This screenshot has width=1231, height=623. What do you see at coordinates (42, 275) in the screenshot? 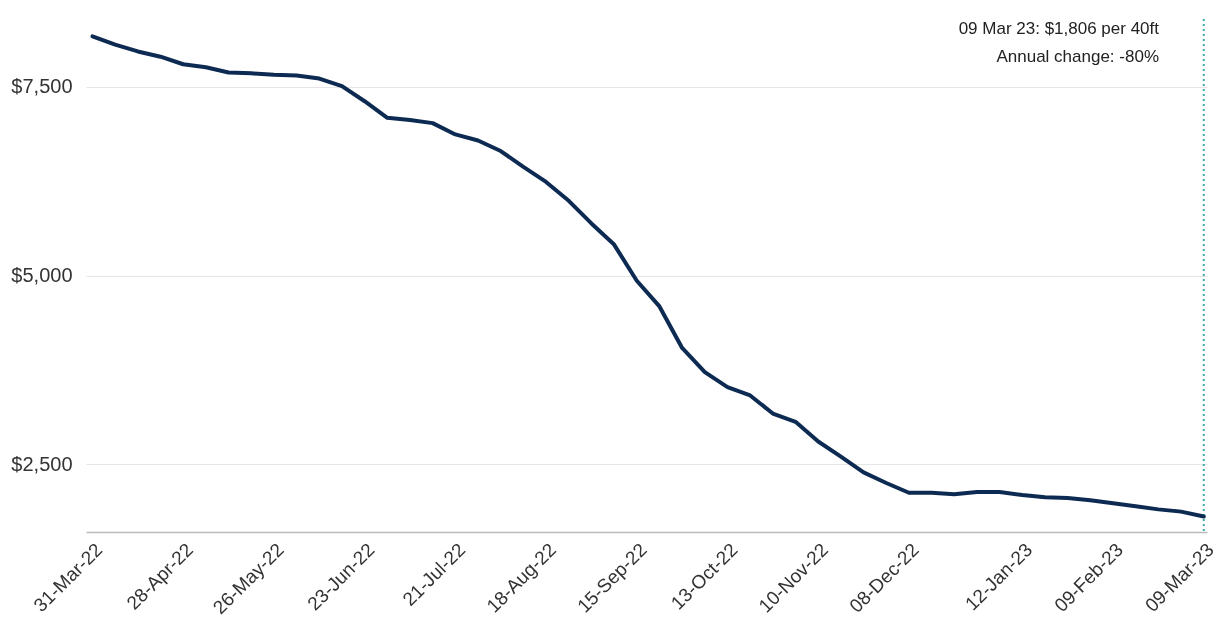
I see `y-tick-label: $5,000` at bounding box center [42, 275].